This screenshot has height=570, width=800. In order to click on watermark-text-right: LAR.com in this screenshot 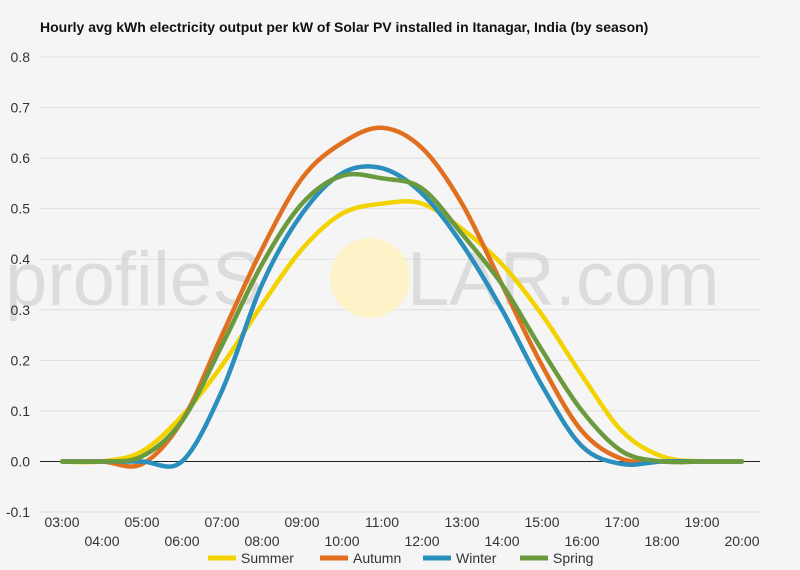, I will do `click(563, 279)`.